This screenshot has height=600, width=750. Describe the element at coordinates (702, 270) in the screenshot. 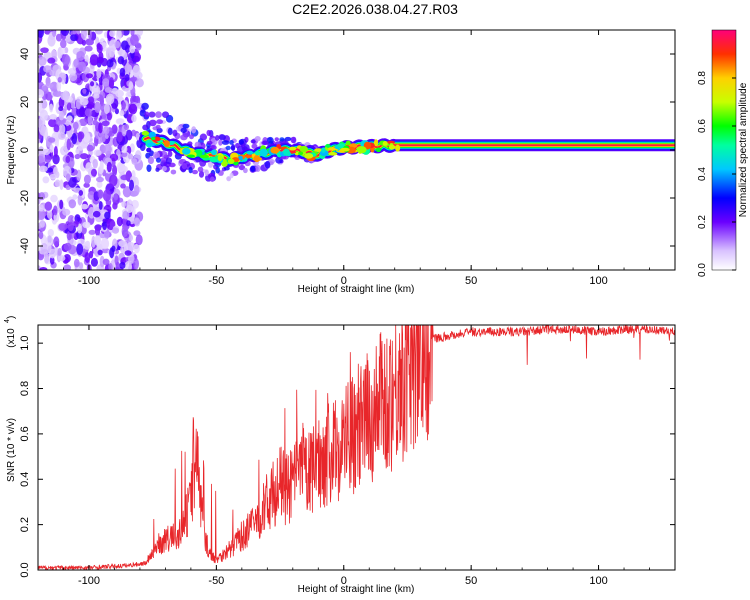

I see `colorbar-tick-label: 0.0` at that location.